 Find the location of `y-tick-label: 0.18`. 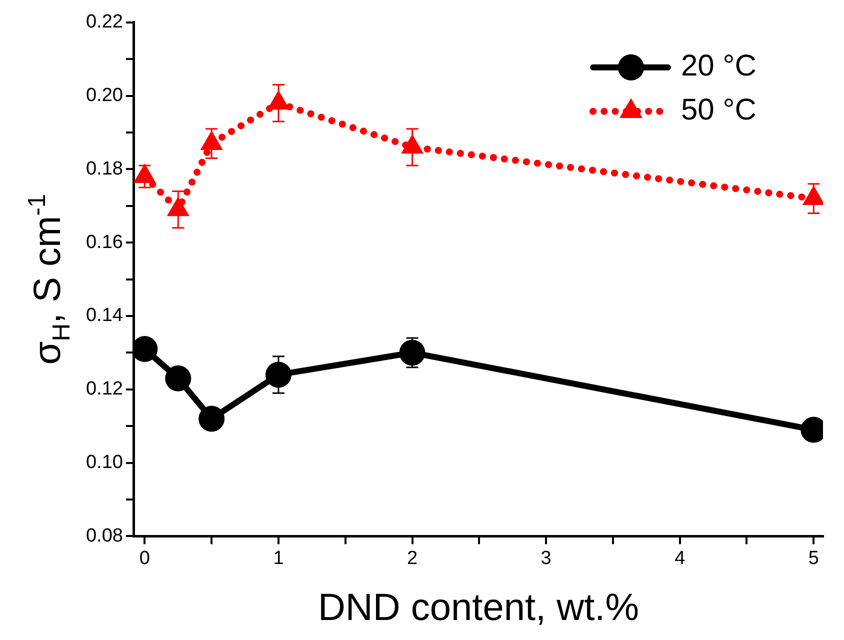

y-tick-label: 0.18 is located at coordinates (104, 169).